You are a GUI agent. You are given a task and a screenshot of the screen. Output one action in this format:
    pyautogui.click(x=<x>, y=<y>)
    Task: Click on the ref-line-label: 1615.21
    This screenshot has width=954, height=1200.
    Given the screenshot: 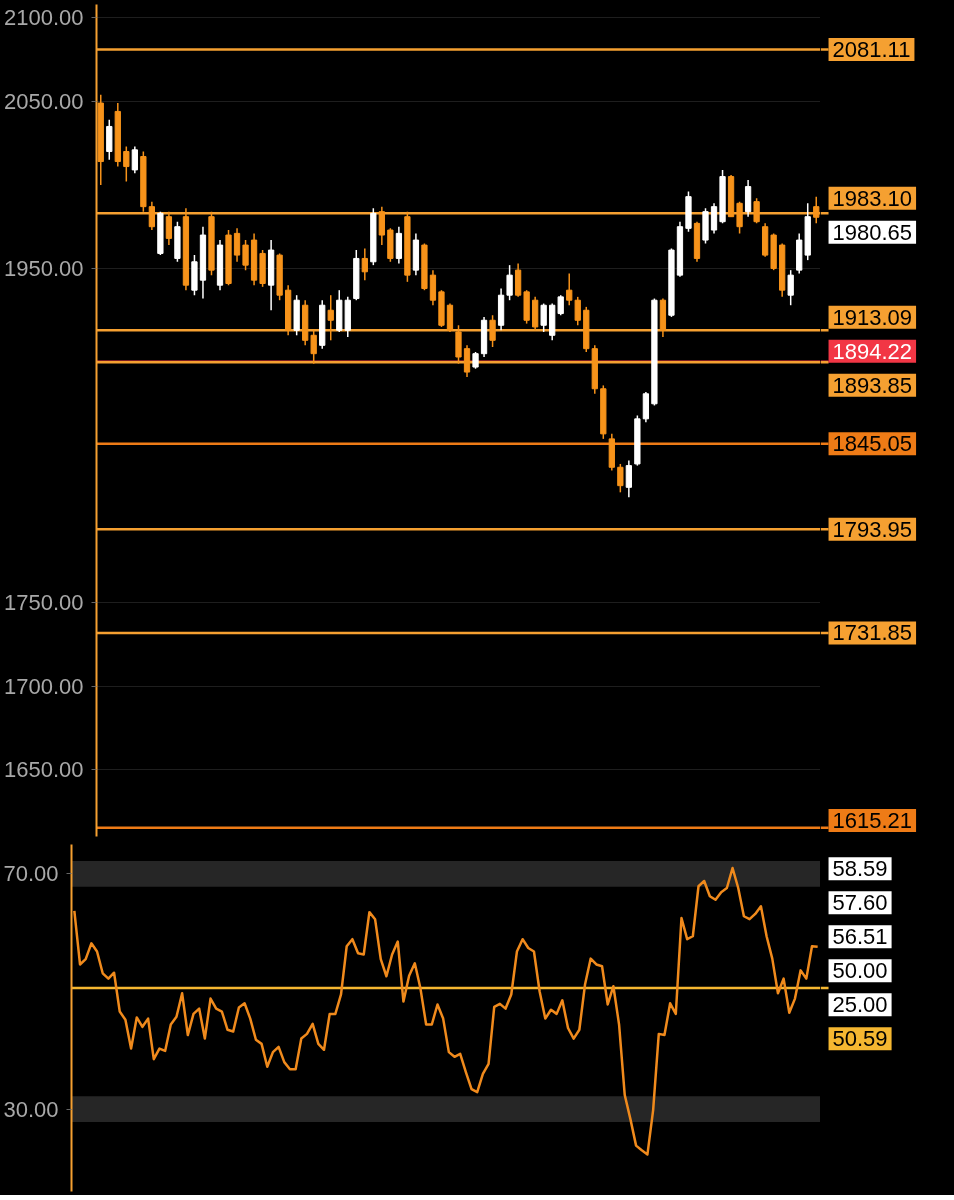 What is the action you would take?
    pyautogui.click(x=872, y=820)
    